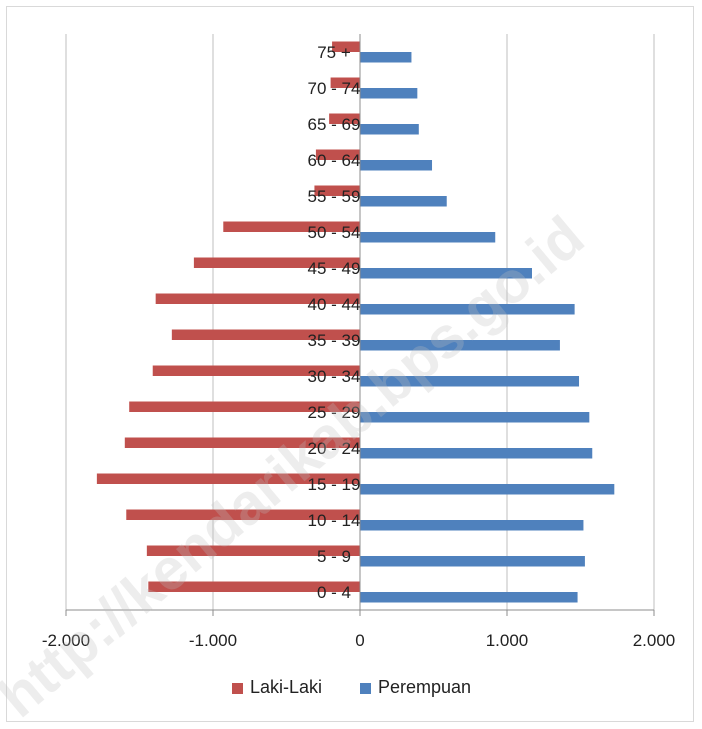  What do you see at coordinates (334, 376) in the screenshot?
I see `category-label-6: 30 - 34` at bounding box center [334, 376].